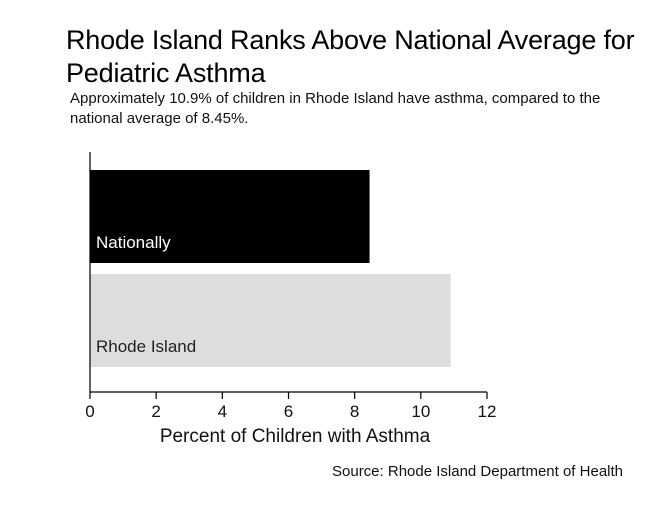 This screenshot has width=667, height=528. What do you see at coordinates (487, 411) in the screenshot?
I see `x-tick-label: 12` at bounding box center [487, 411].